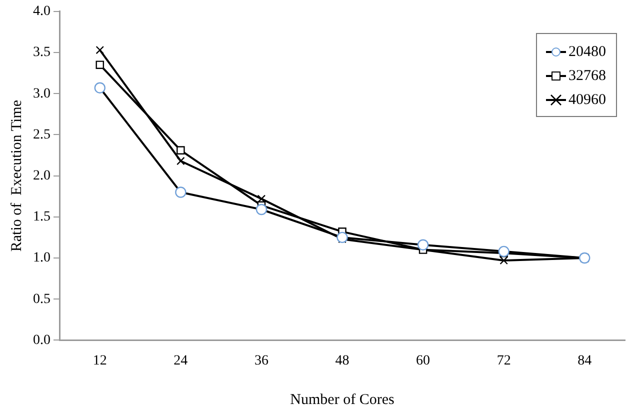  Describe the element at coordinates (587, 100) in the screenshot. I see `legend-label: 40960` at that location.